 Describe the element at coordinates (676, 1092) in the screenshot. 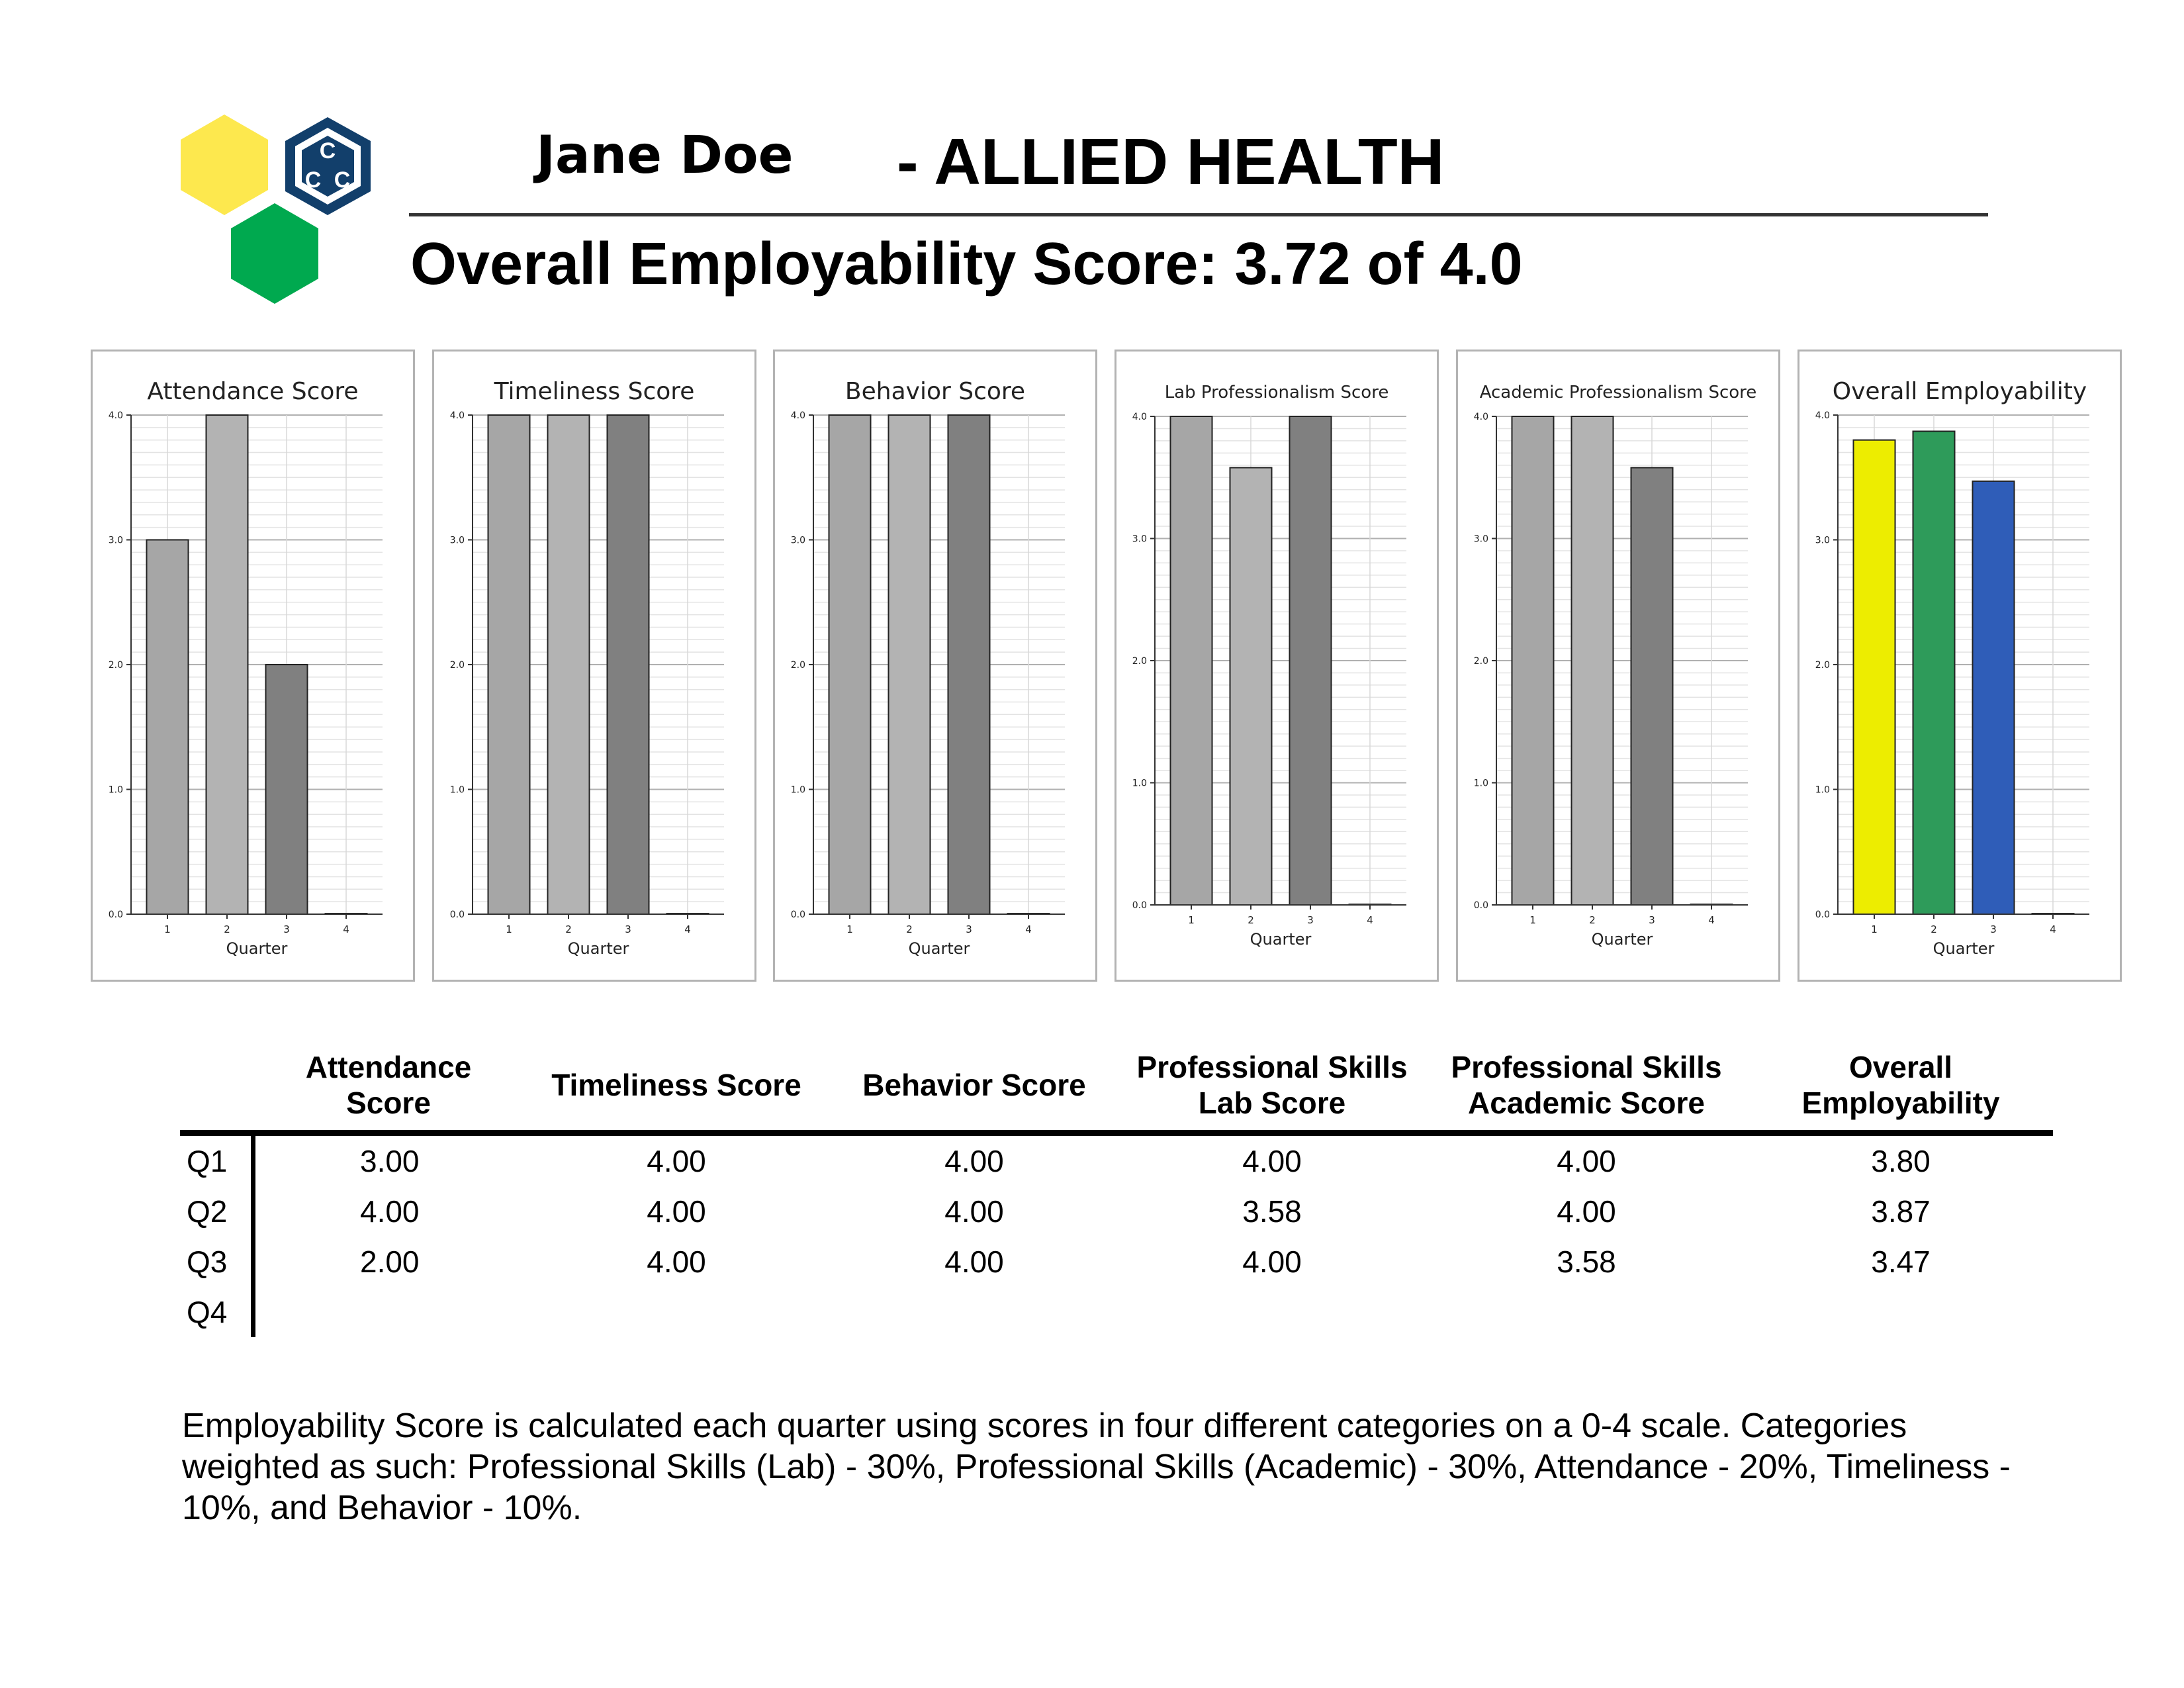

I see `table-header-timeliness: Timeliness Score` at that location.